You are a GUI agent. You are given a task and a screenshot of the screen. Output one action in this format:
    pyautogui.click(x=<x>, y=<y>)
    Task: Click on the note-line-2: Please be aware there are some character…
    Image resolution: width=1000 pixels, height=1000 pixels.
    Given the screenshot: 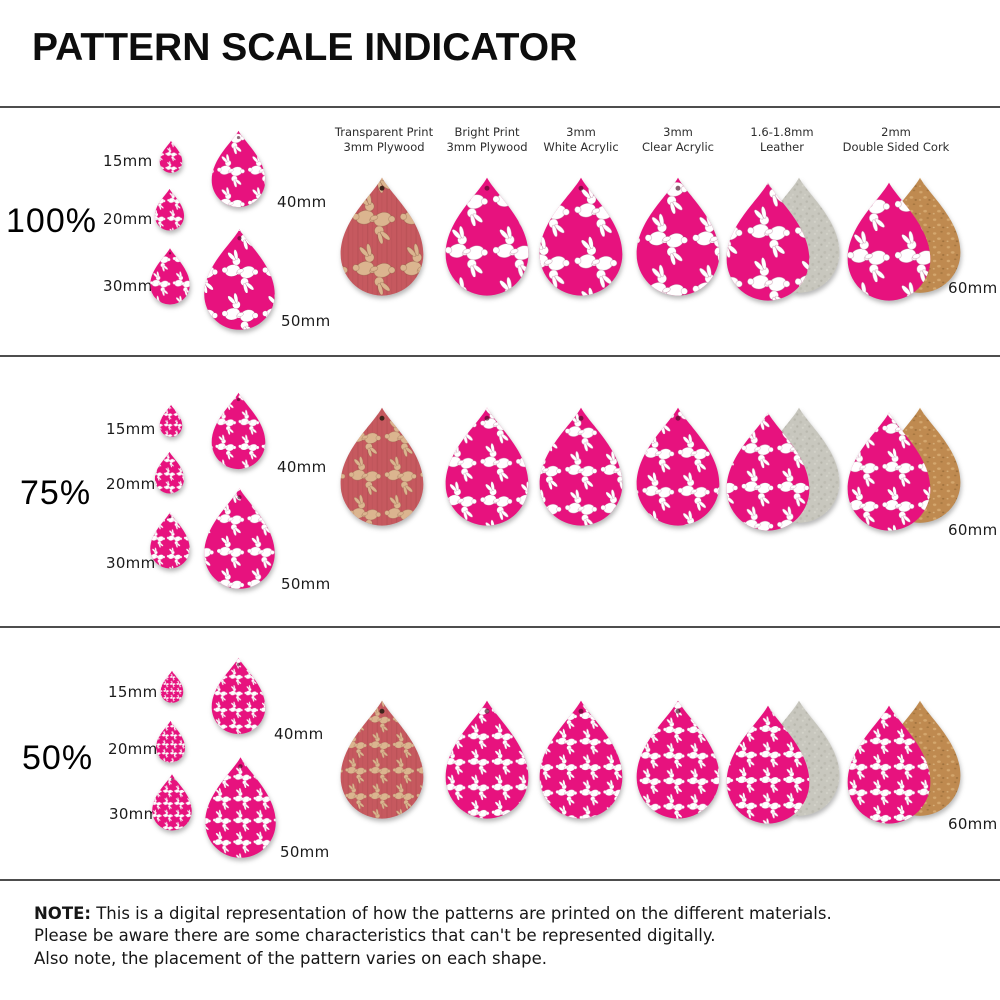 What is the action you would take?
    pyautogui.click(x=375, y=936)
    